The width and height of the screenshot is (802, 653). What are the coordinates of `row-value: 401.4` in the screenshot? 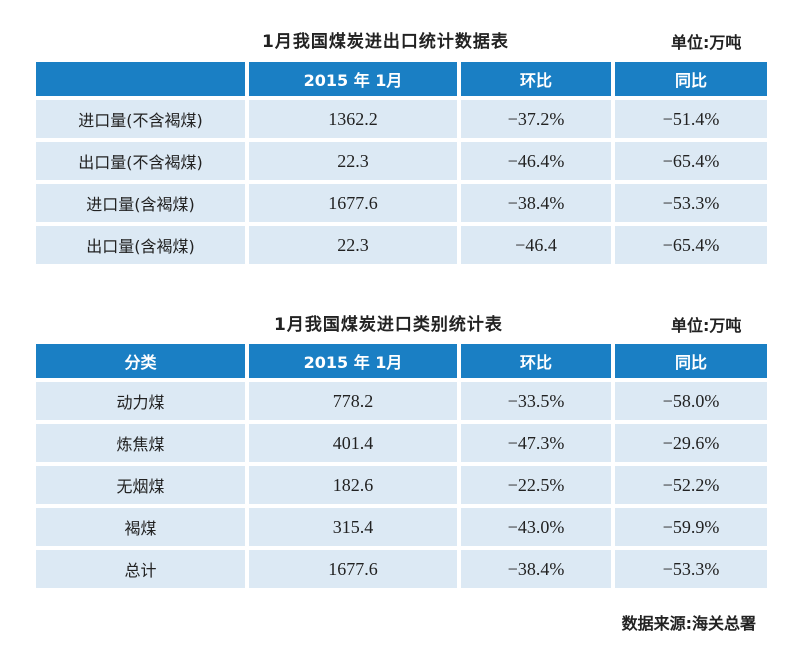 It's located at (353, 443).